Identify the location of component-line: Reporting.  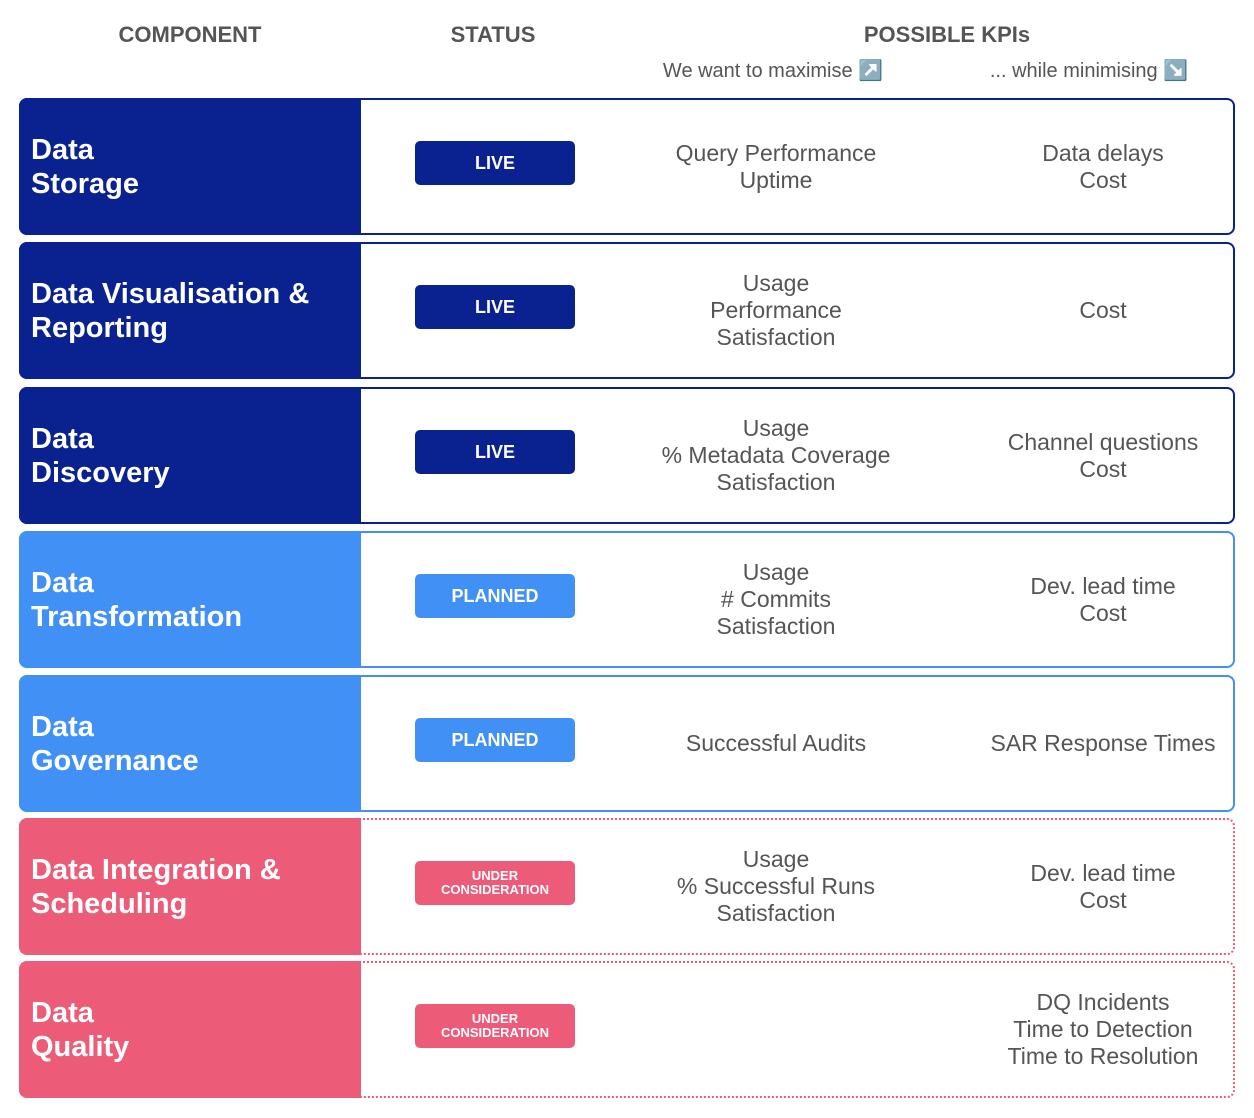
(99, 327).